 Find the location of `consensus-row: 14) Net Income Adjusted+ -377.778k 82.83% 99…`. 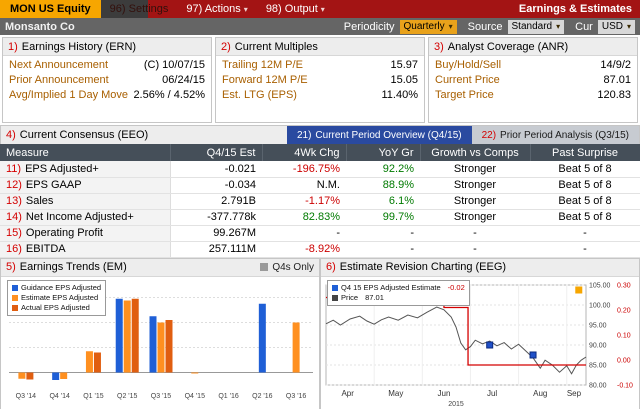

consensus-row: 14) Net Income Adjusted+ -377.778k 82.83% 99… is located at coordinates (320, 217).